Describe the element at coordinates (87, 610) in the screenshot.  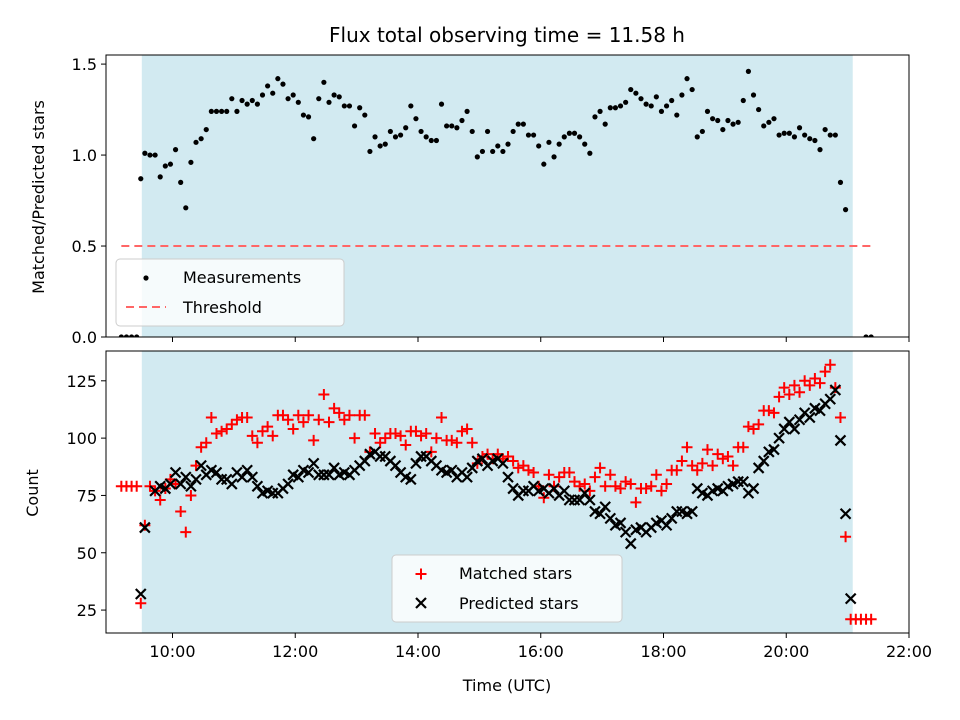
I see `y-tick-label: 25` at that location.